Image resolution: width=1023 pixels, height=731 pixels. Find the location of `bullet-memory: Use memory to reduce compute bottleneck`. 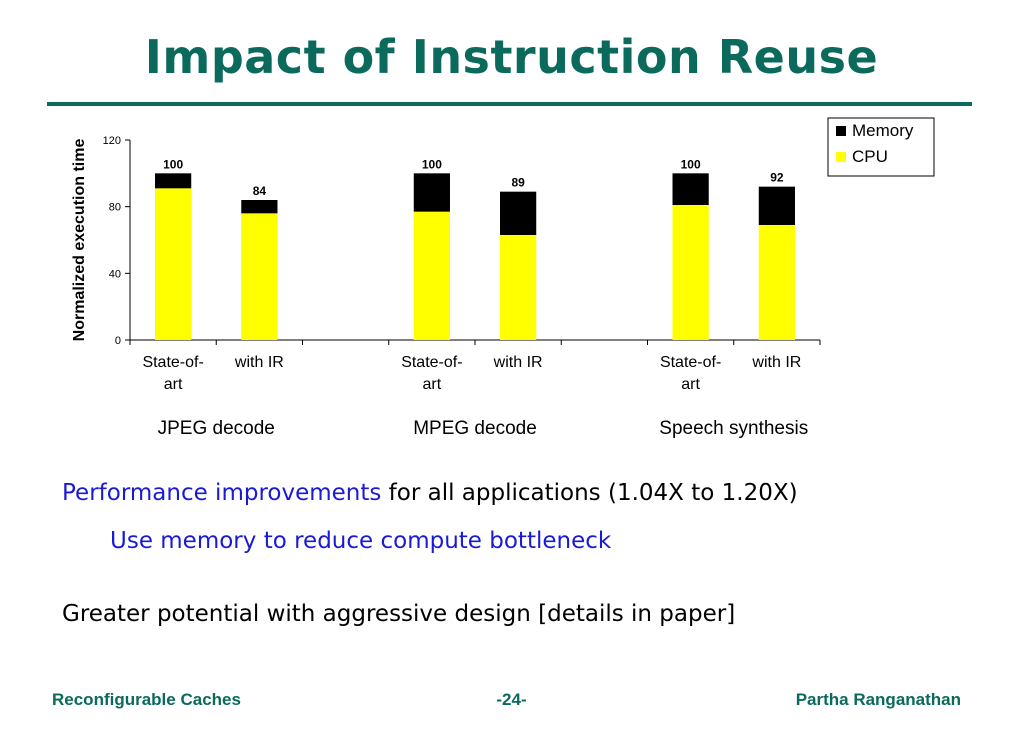

bullet-memory: Use memory to reduce compute bottleneck is located at coordinates (361, 541).